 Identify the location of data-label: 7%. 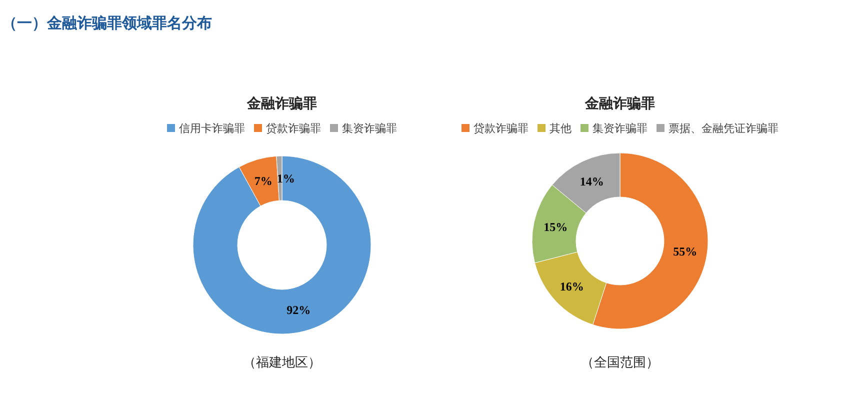
(263, 181).